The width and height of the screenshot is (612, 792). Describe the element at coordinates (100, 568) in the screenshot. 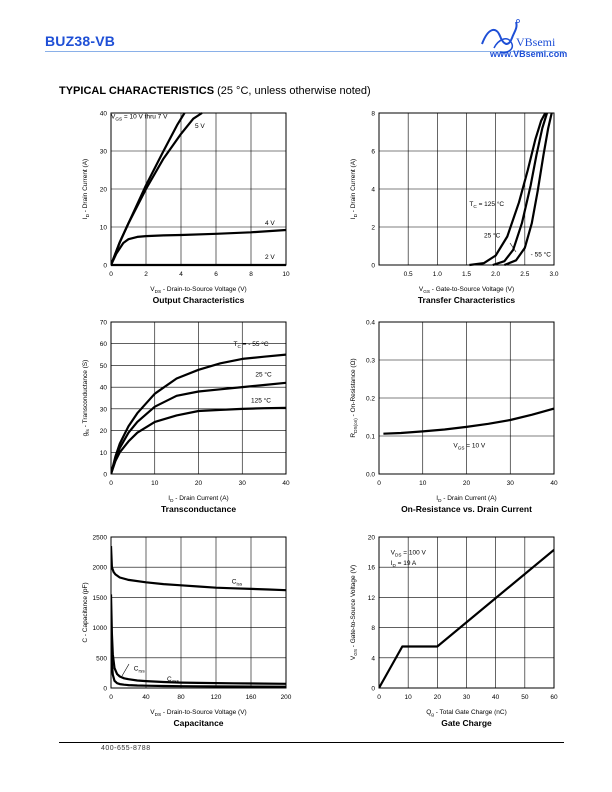

I see `y-tick-label: 2000` at that location.